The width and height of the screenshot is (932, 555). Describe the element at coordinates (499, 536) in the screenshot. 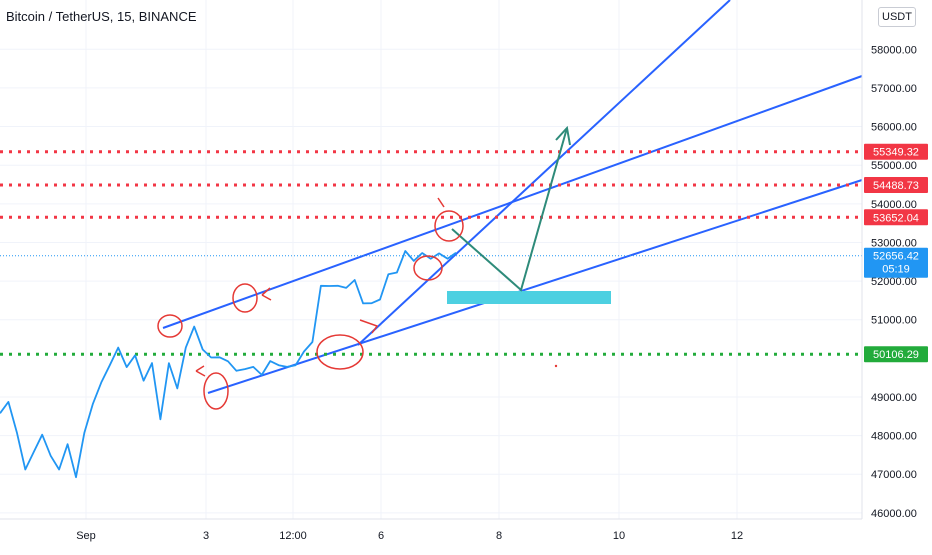

I see `time-tick-label: 8` at that location.